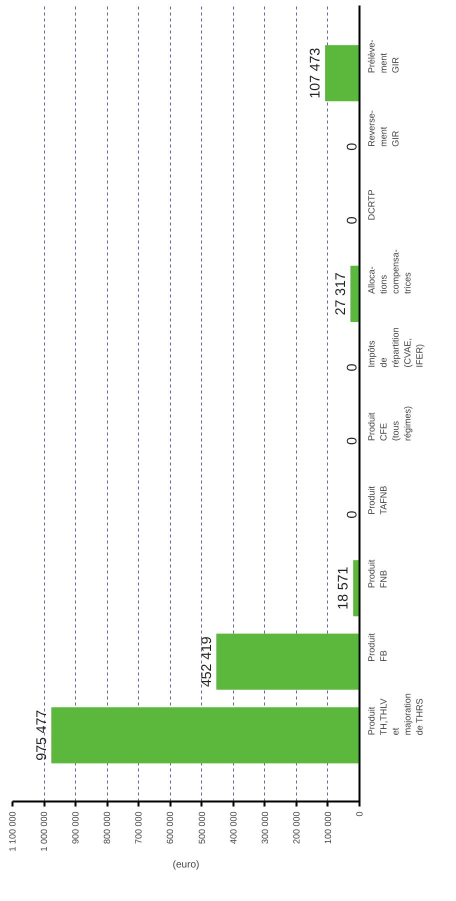 Image resolution: width=456 pixels, height=901 pixels. I want to click on y-tick-label: Produit CFE (tous régimes), so click(389, 424).